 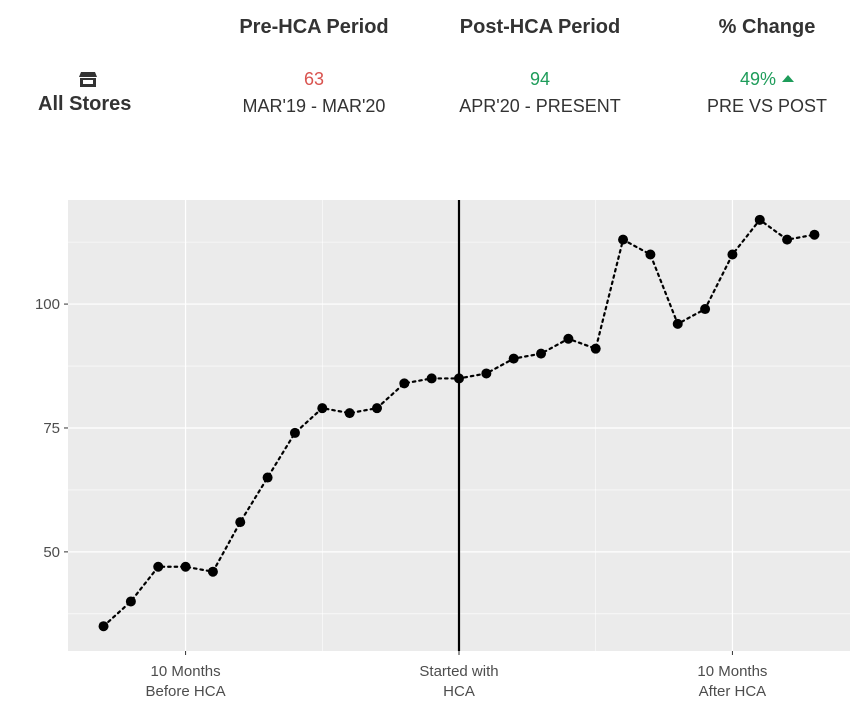 I want to click on x-tick-label: HCA, so click(x=459, y=691).